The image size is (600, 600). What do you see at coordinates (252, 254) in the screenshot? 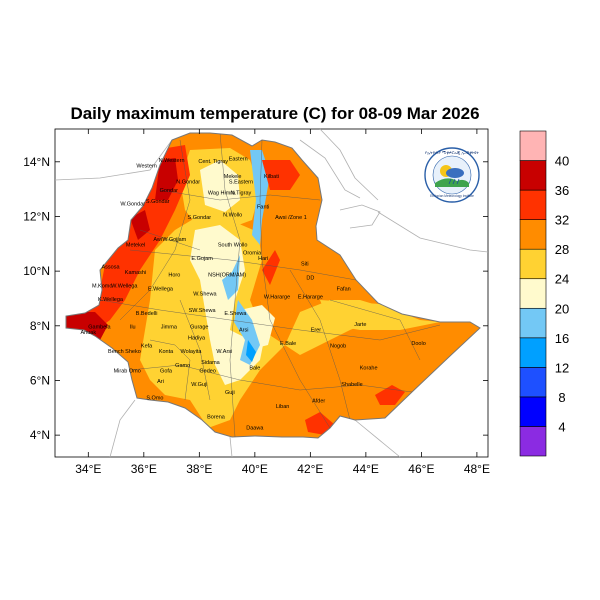
I see `region-label: Oromia` at bounding box center [252, 254].